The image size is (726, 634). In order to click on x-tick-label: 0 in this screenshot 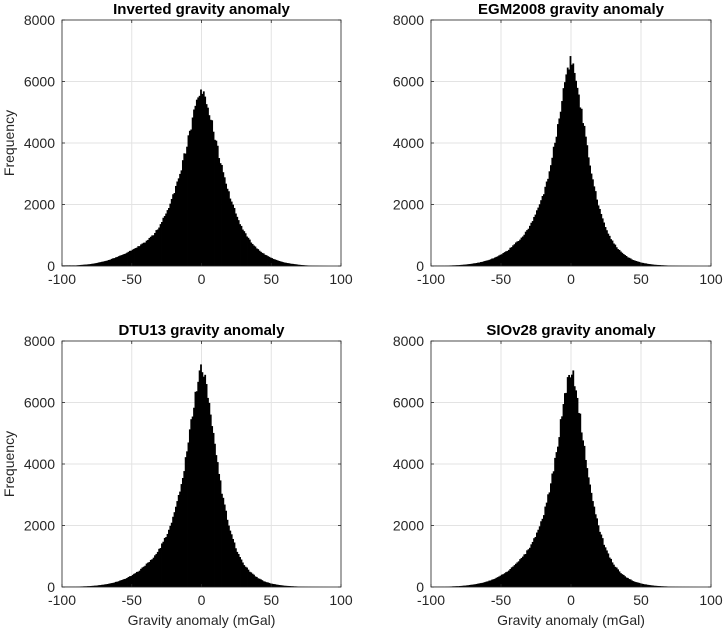, I will do `click(202, 600)`.